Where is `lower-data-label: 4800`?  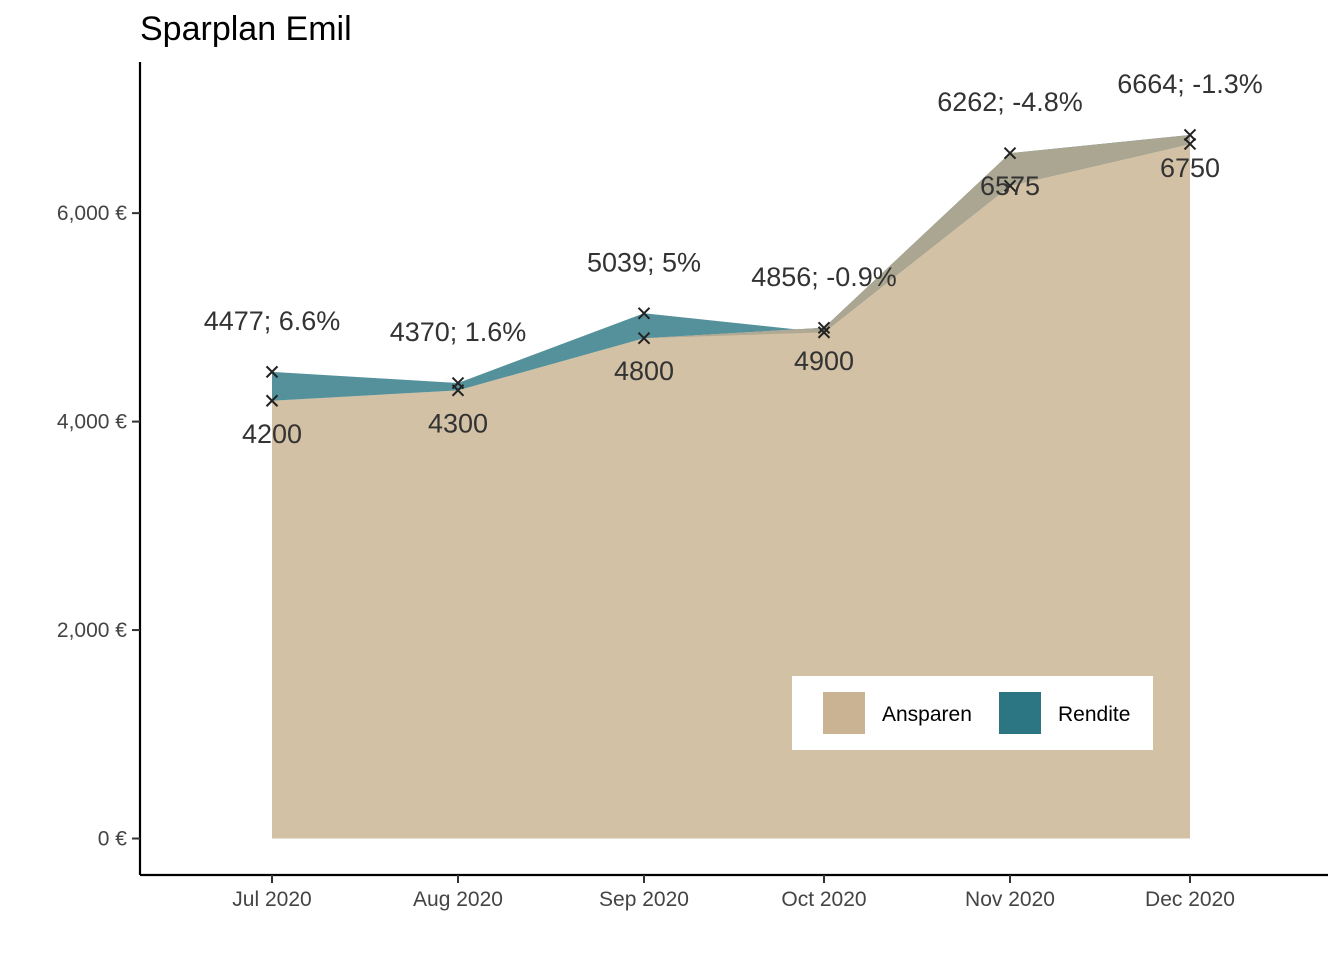 lower-data-label: 4800 is located at coordinates (644, 371).